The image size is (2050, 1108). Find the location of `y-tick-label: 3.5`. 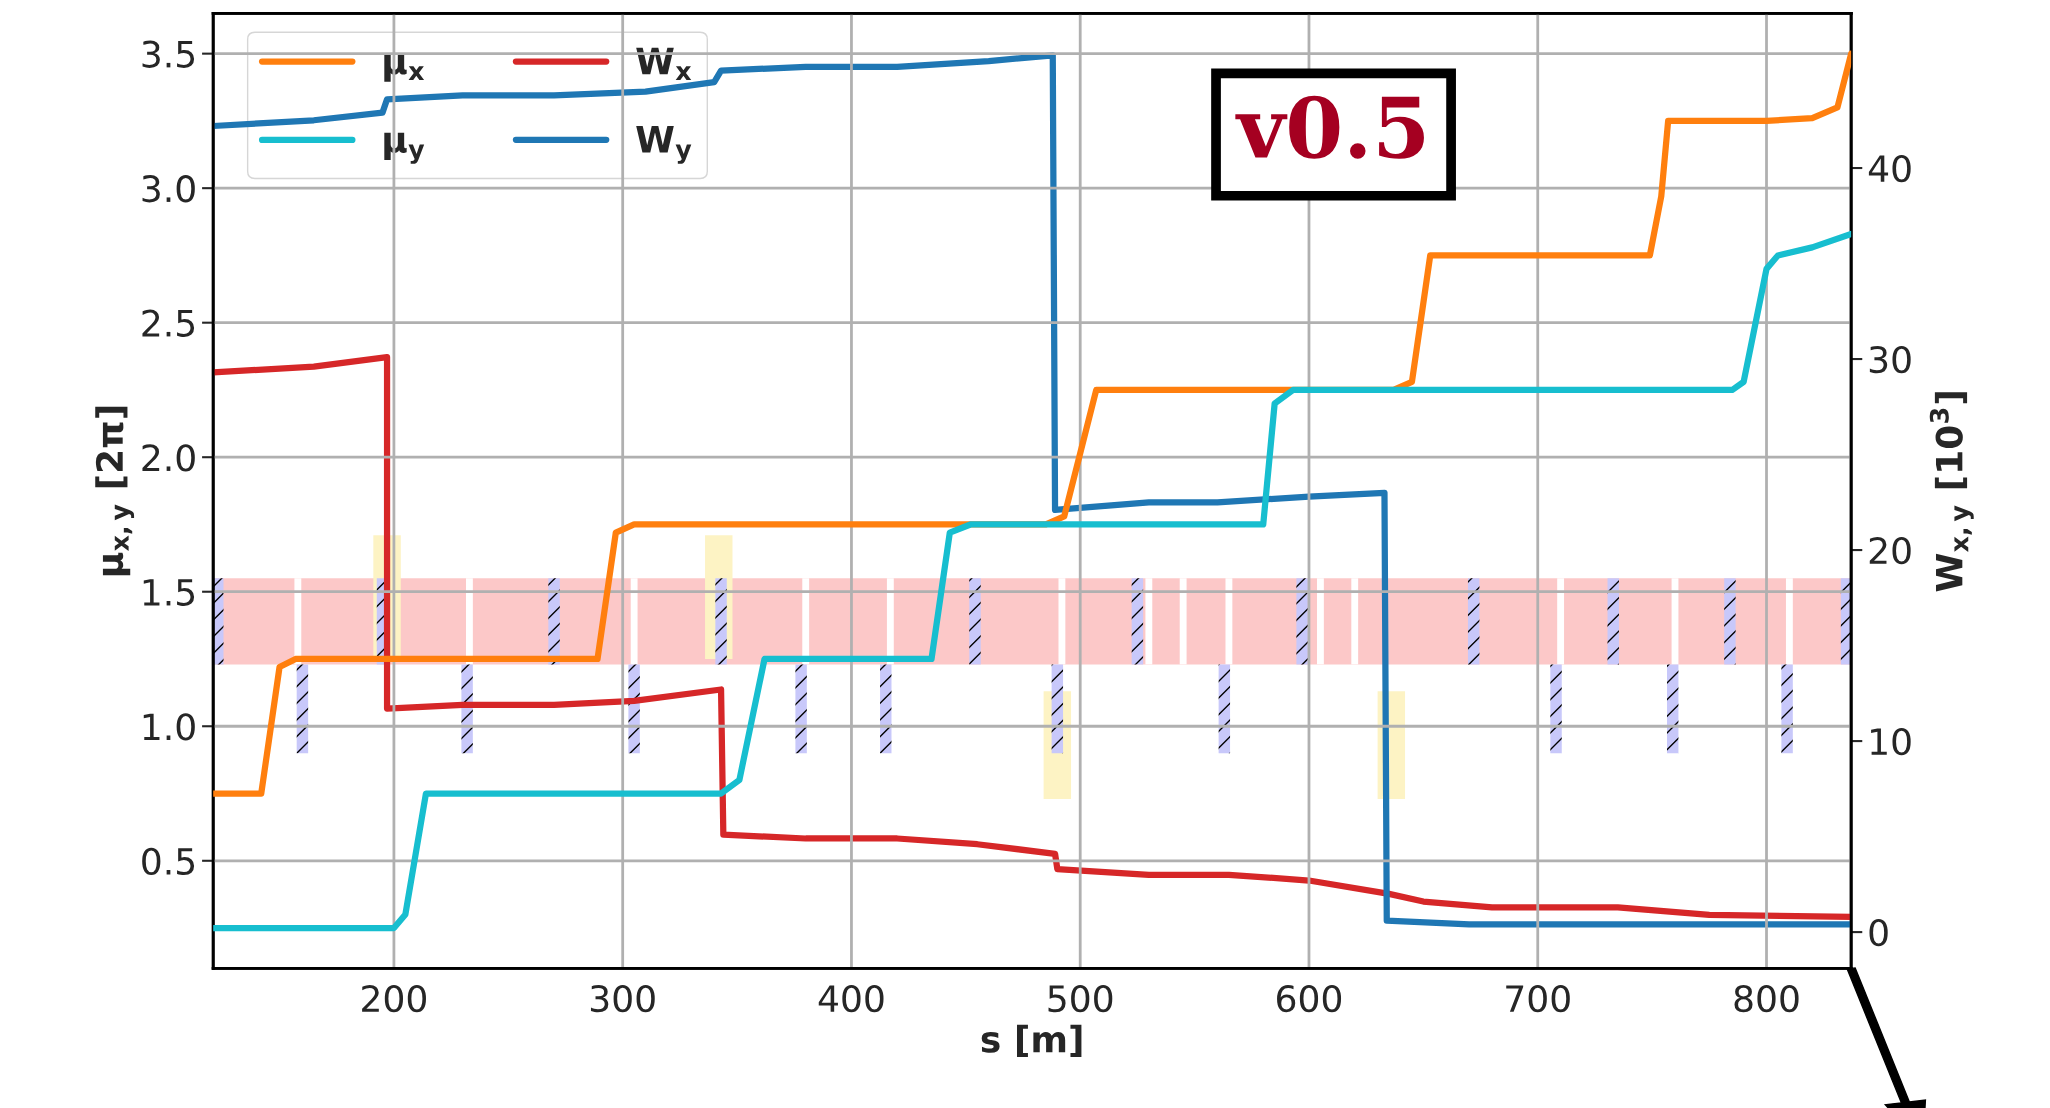

y-tick-label: 3.5 is located at coordinates (168, 54).